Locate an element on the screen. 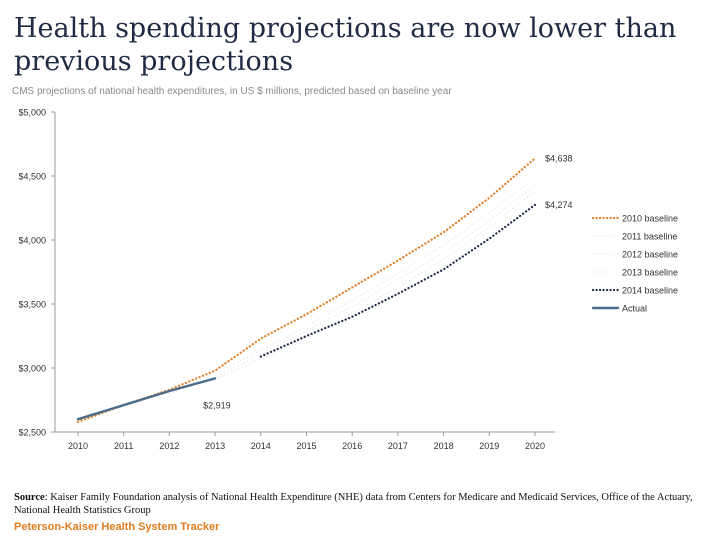 This screenshot has width=720, height=540. legend-label: 2014 baseline is located at coordinates (650, 291).